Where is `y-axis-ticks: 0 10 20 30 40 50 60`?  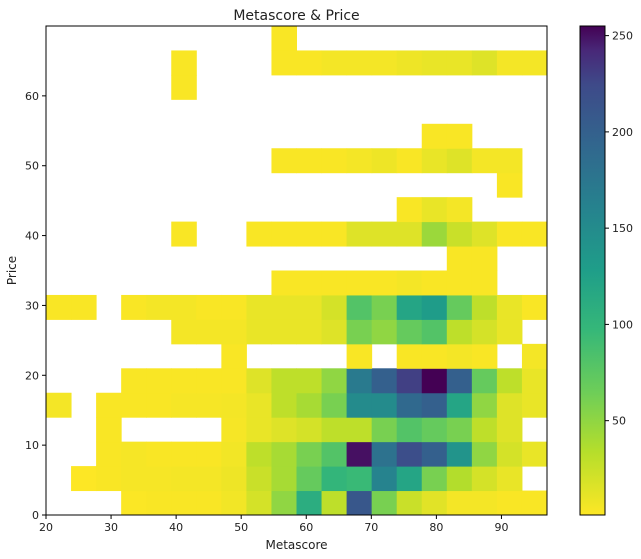
y-axis-ticks: 0 10 20 30 40 50 60 is located at coordinates (35, 306).